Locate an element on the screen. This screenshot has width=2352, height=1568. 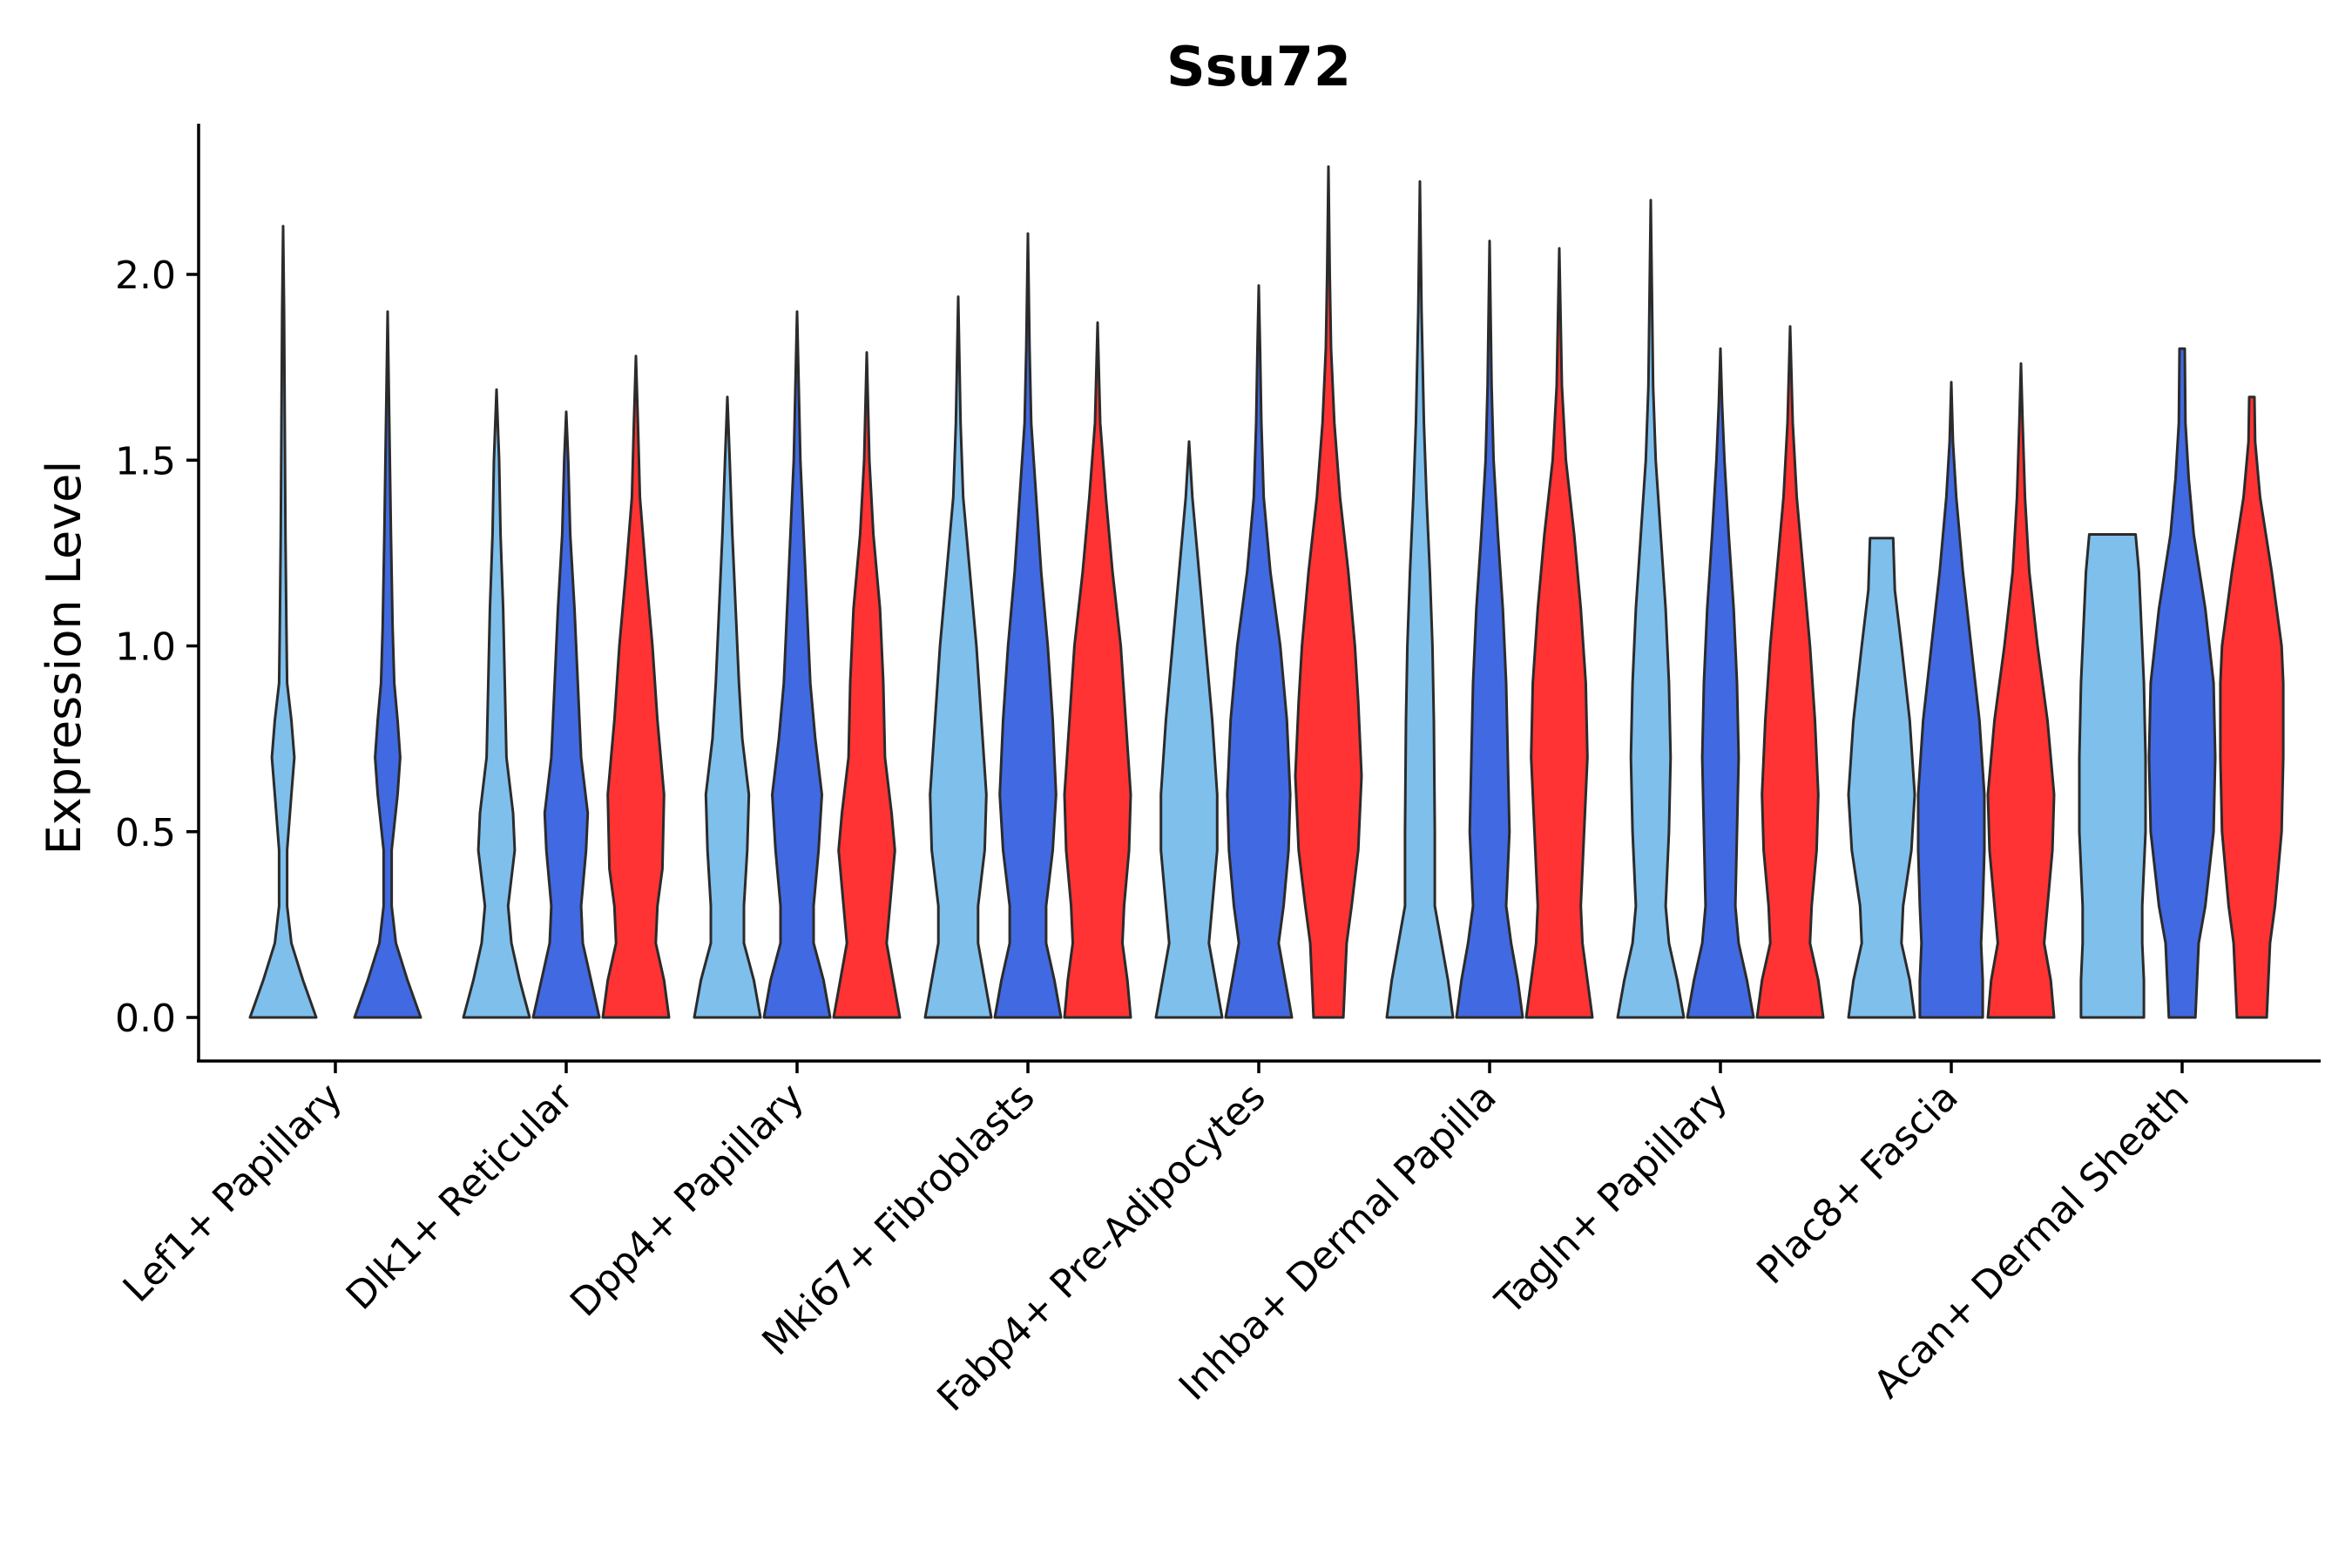
y-ticks: 0.0 0.5 1.0 1.5 2.0 is located at coordinates (157, 647).